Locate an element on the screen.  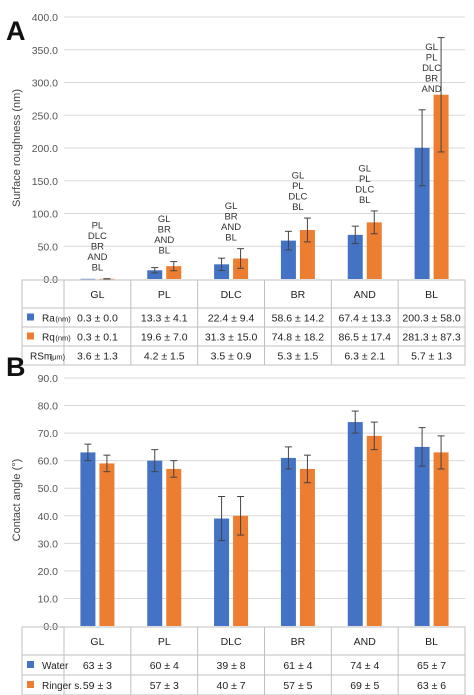
panel-b-table-header-and: AND is located at coordinates (365, 642).